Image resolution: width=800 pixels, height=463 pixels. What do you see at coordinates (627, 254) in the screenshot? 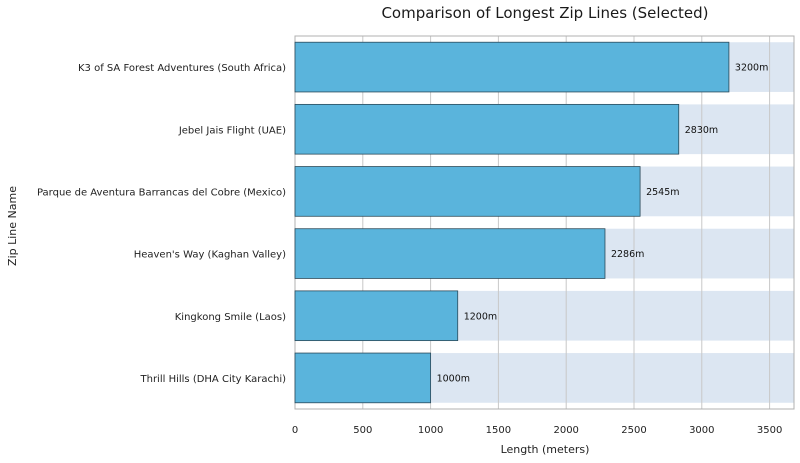
I see `bar-value-label: 2286m` at bounding box center [627, 254].